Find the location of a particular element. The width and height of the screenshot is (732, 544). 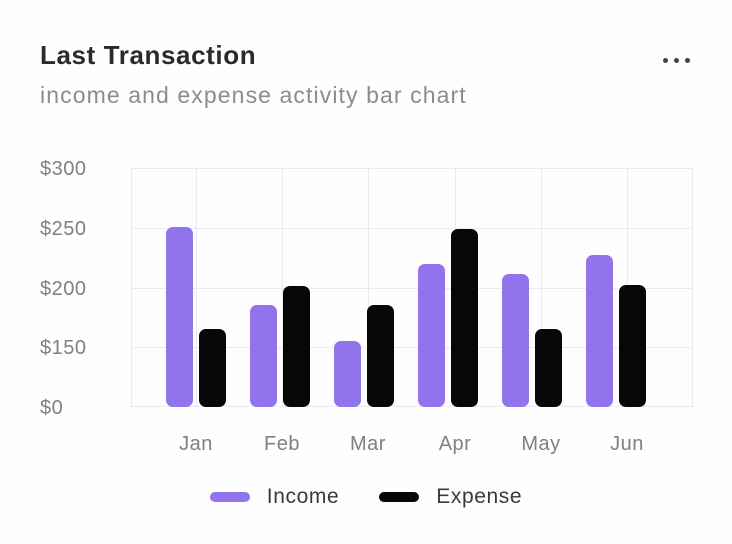

y-tick-label: $300 is located at coordinates (63, 169).